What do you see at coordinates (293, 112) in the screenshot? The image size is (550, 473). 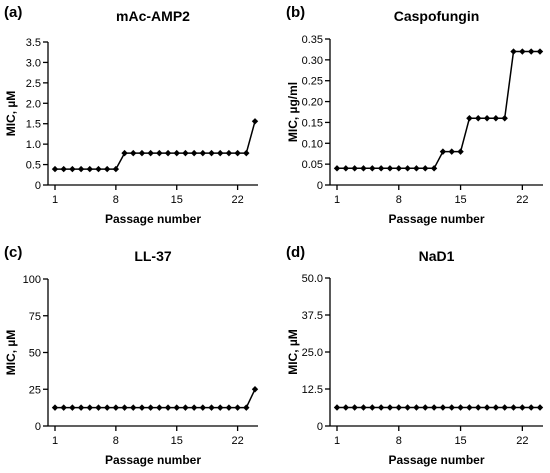 I see `y-axis-label: MIC, µg/ml` at bounding box center [293, 112].